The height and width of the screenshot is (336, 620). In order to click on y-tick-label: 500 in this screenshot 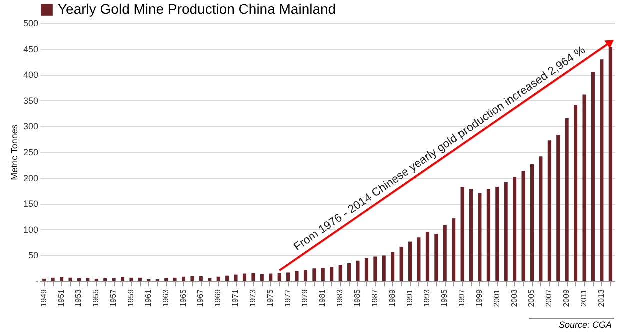, I will do `click(30, 23)`.